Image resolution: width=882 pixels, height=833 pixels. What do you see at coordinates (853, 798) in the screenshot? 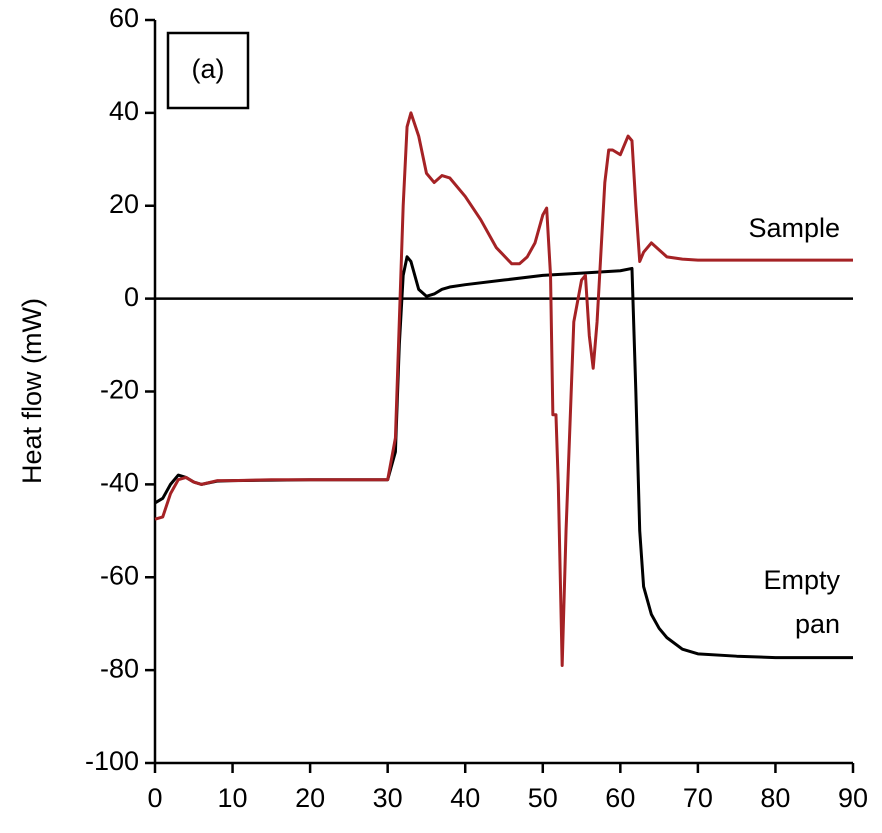
I see `x-tick-label: 90` at bounding box center [853, 798].